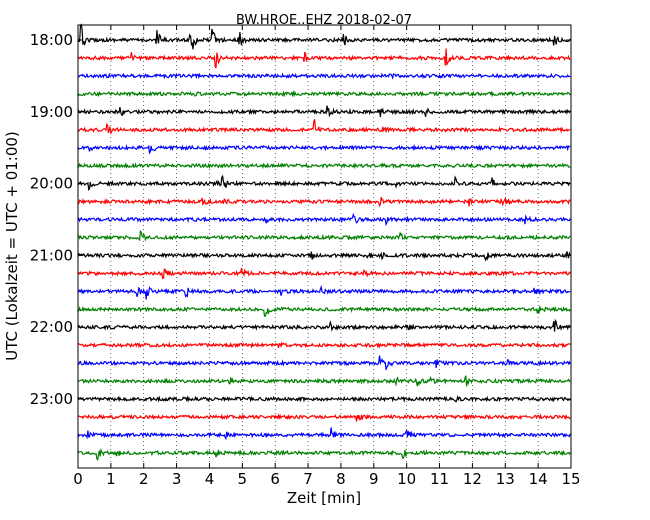 The image size is (650, 520). Describe the element at coordinates (439, 479) in the screenshot. I see `x-tick-label-11: 11` at that location.